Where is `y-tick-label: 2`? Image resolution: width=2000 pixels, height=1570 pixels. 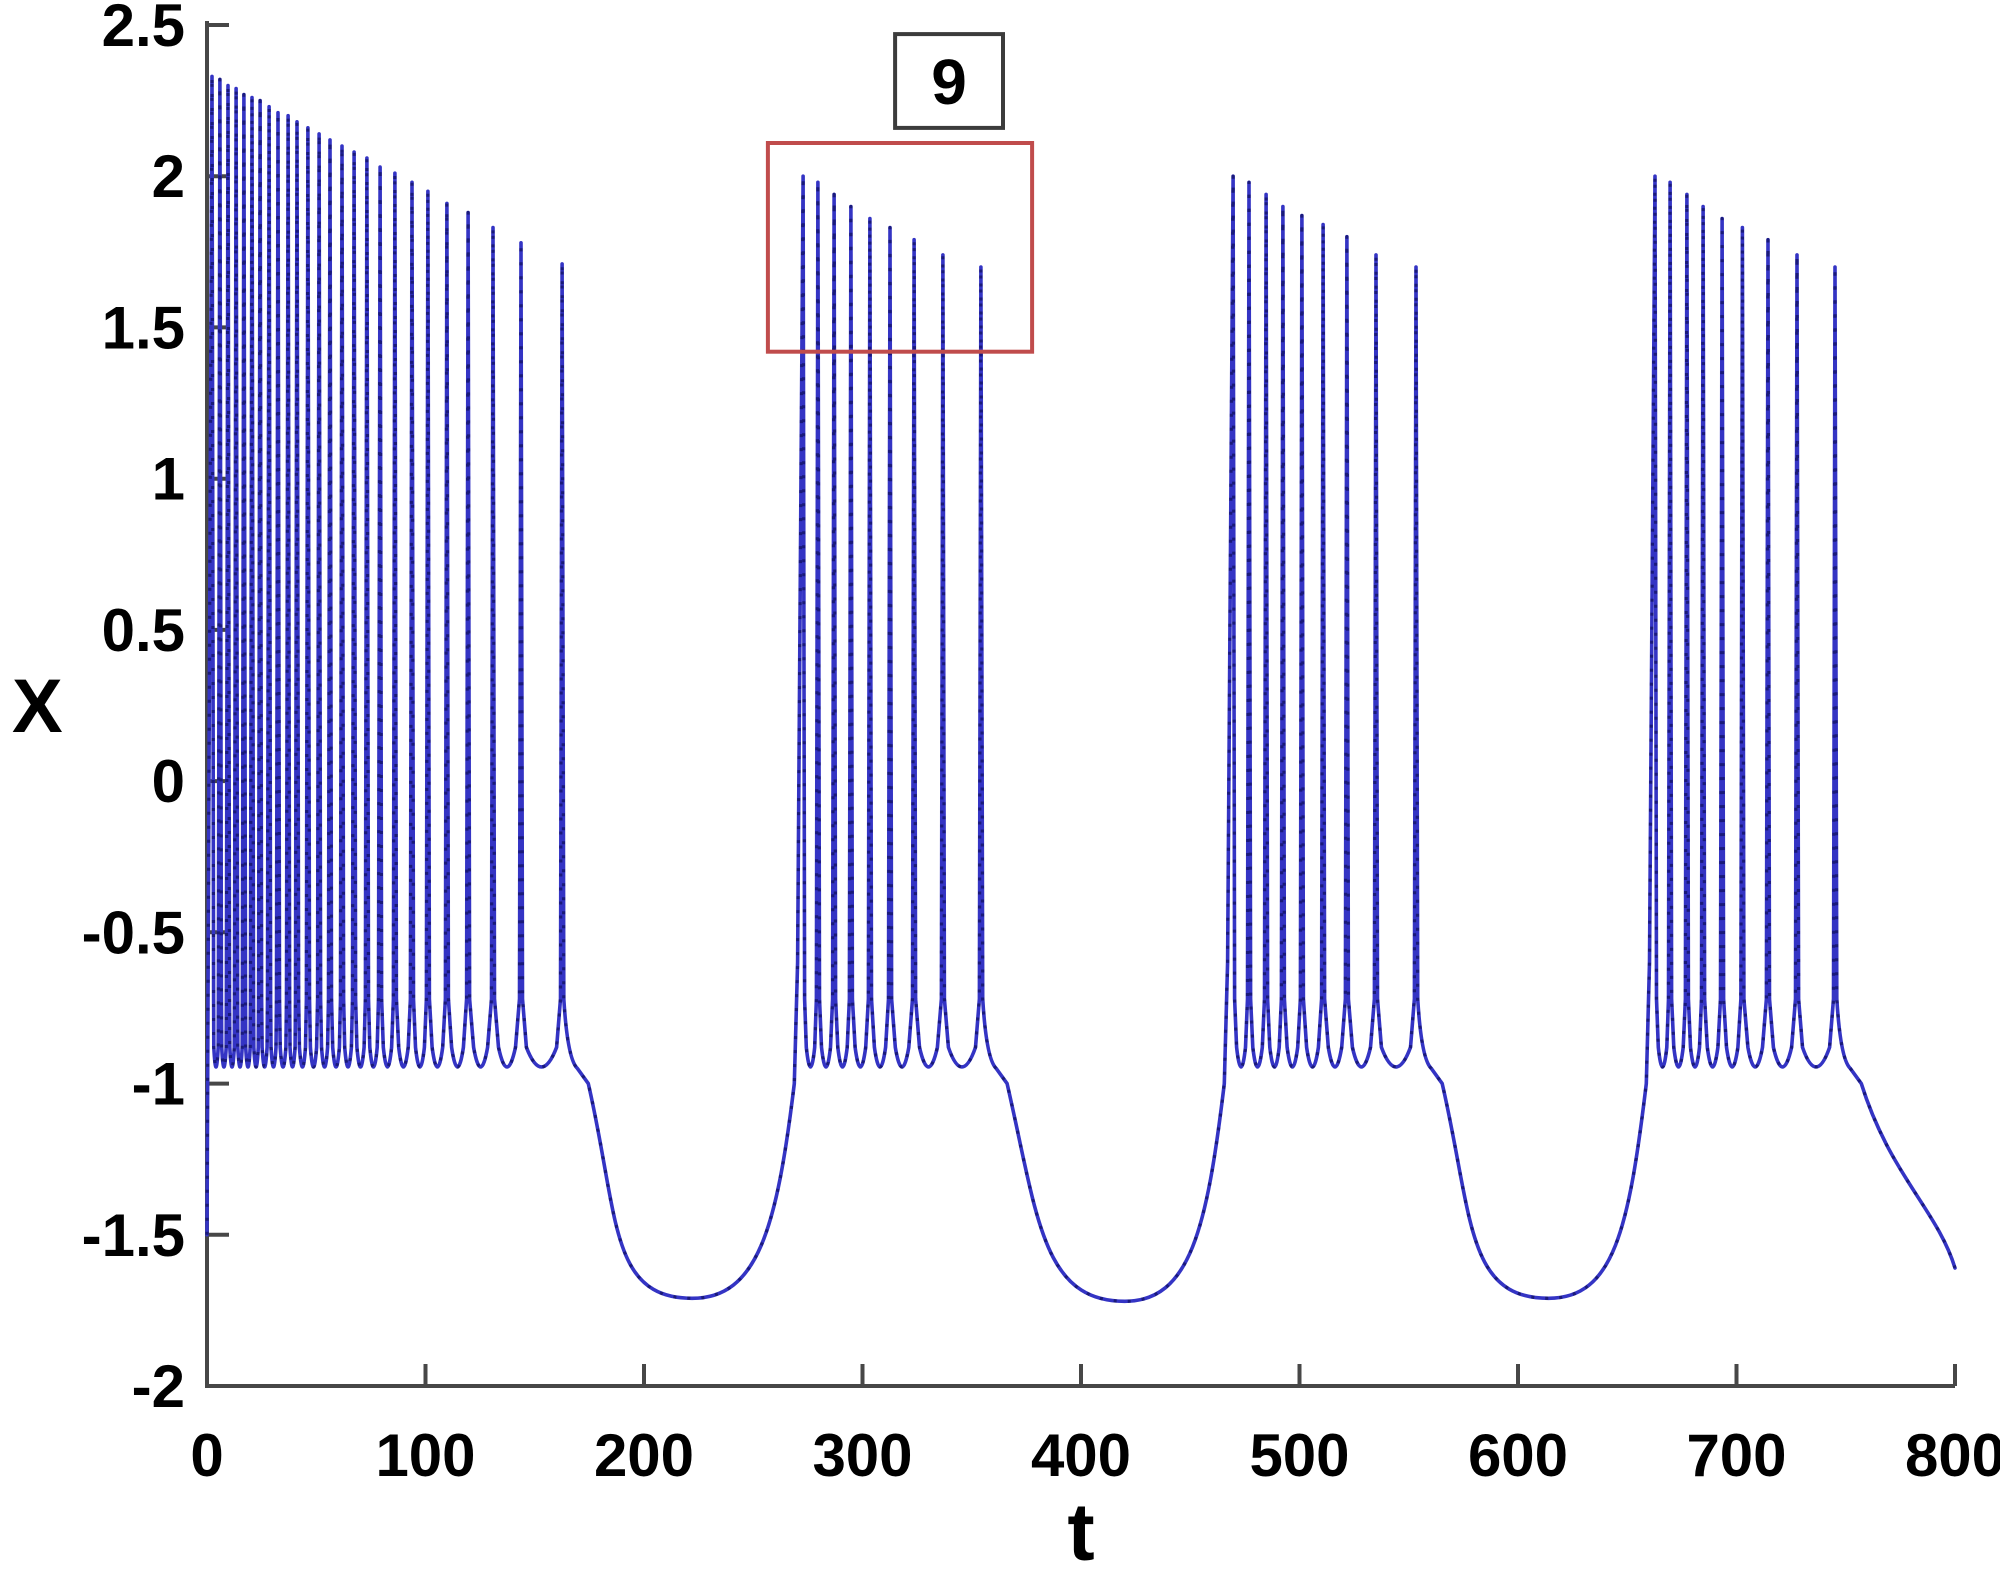
y-tick-label: 2 is located at coordinates (168, 176).